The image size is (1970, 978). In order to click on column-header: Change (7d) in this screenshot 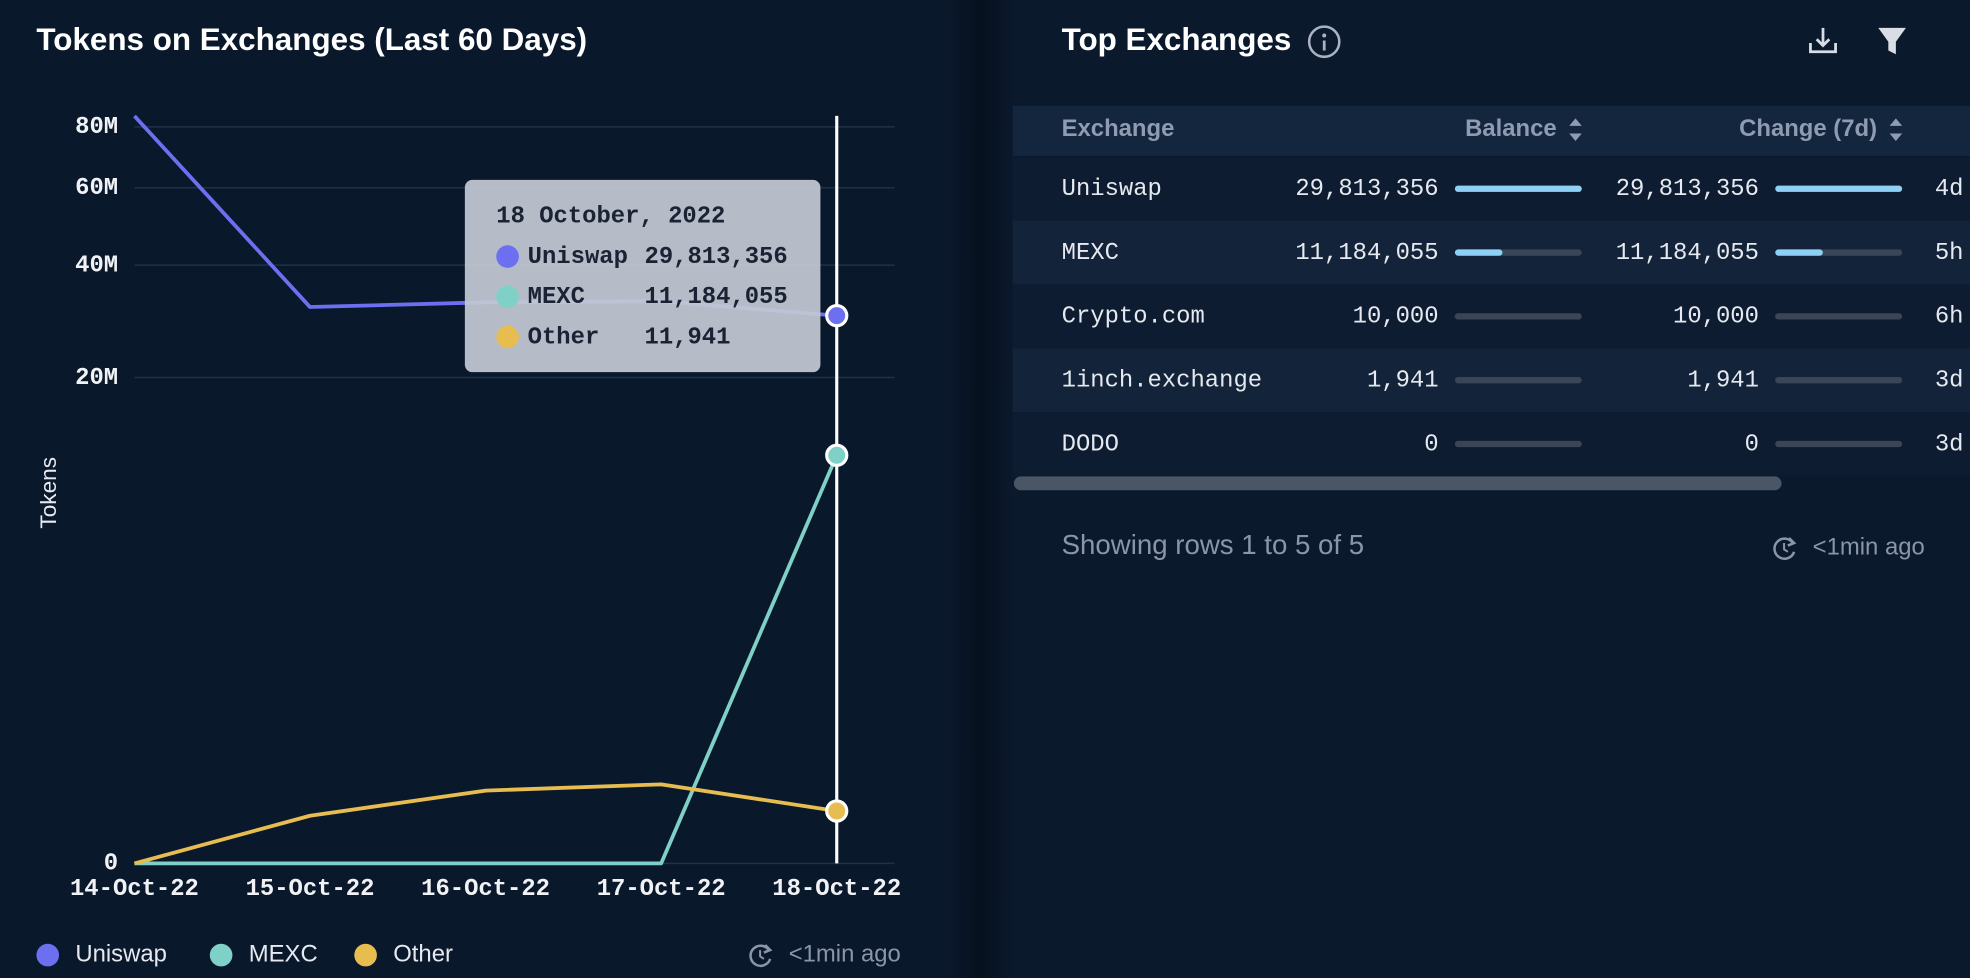, I will do `click(1808, 128)`.